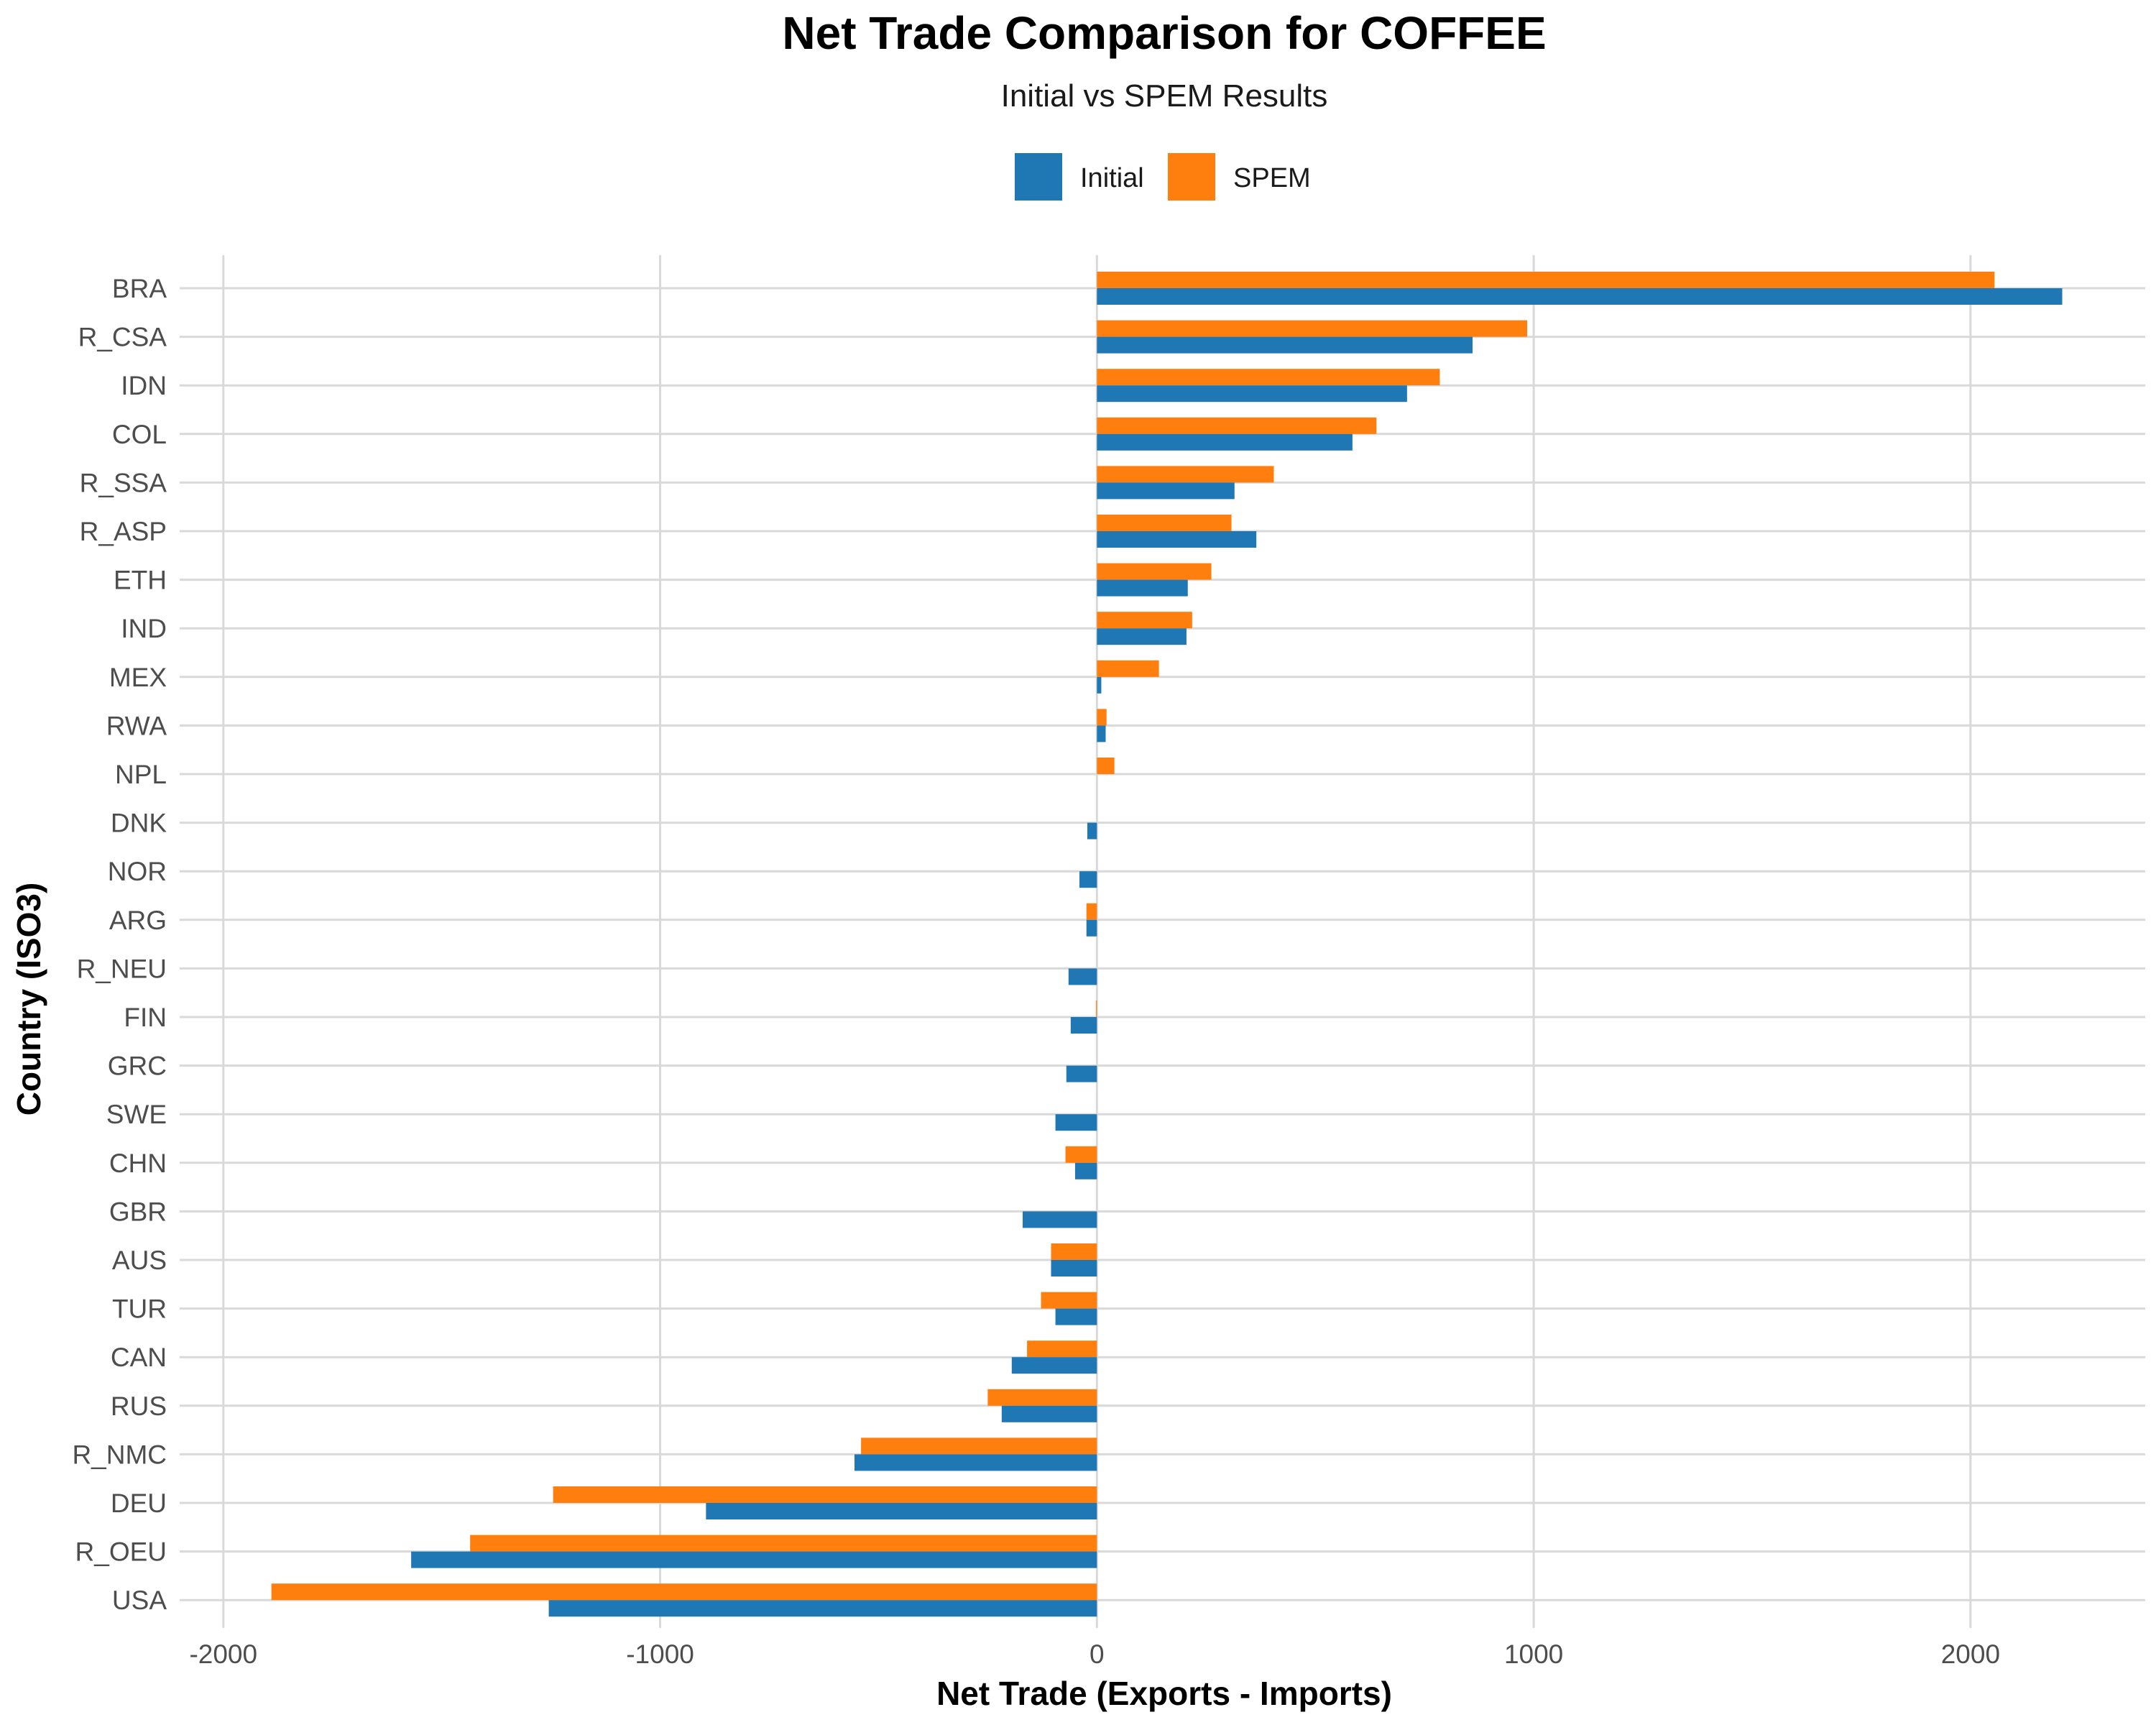  I want to click on y-tick-label: GBR, so click(138, 1211).